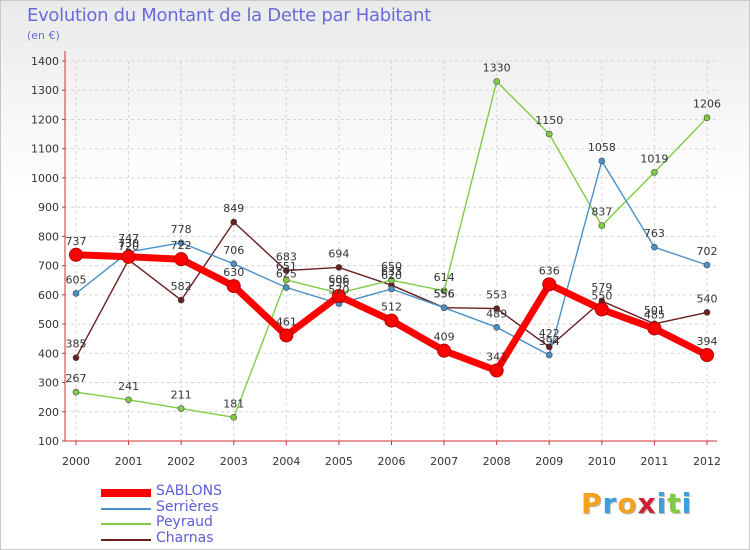 The width and height of the screenshot is (750, 550). What do you see at coordinates (189, 491) in the screenshot?
I see `legend-label: SABLONS` at bounding box center [189, 491].